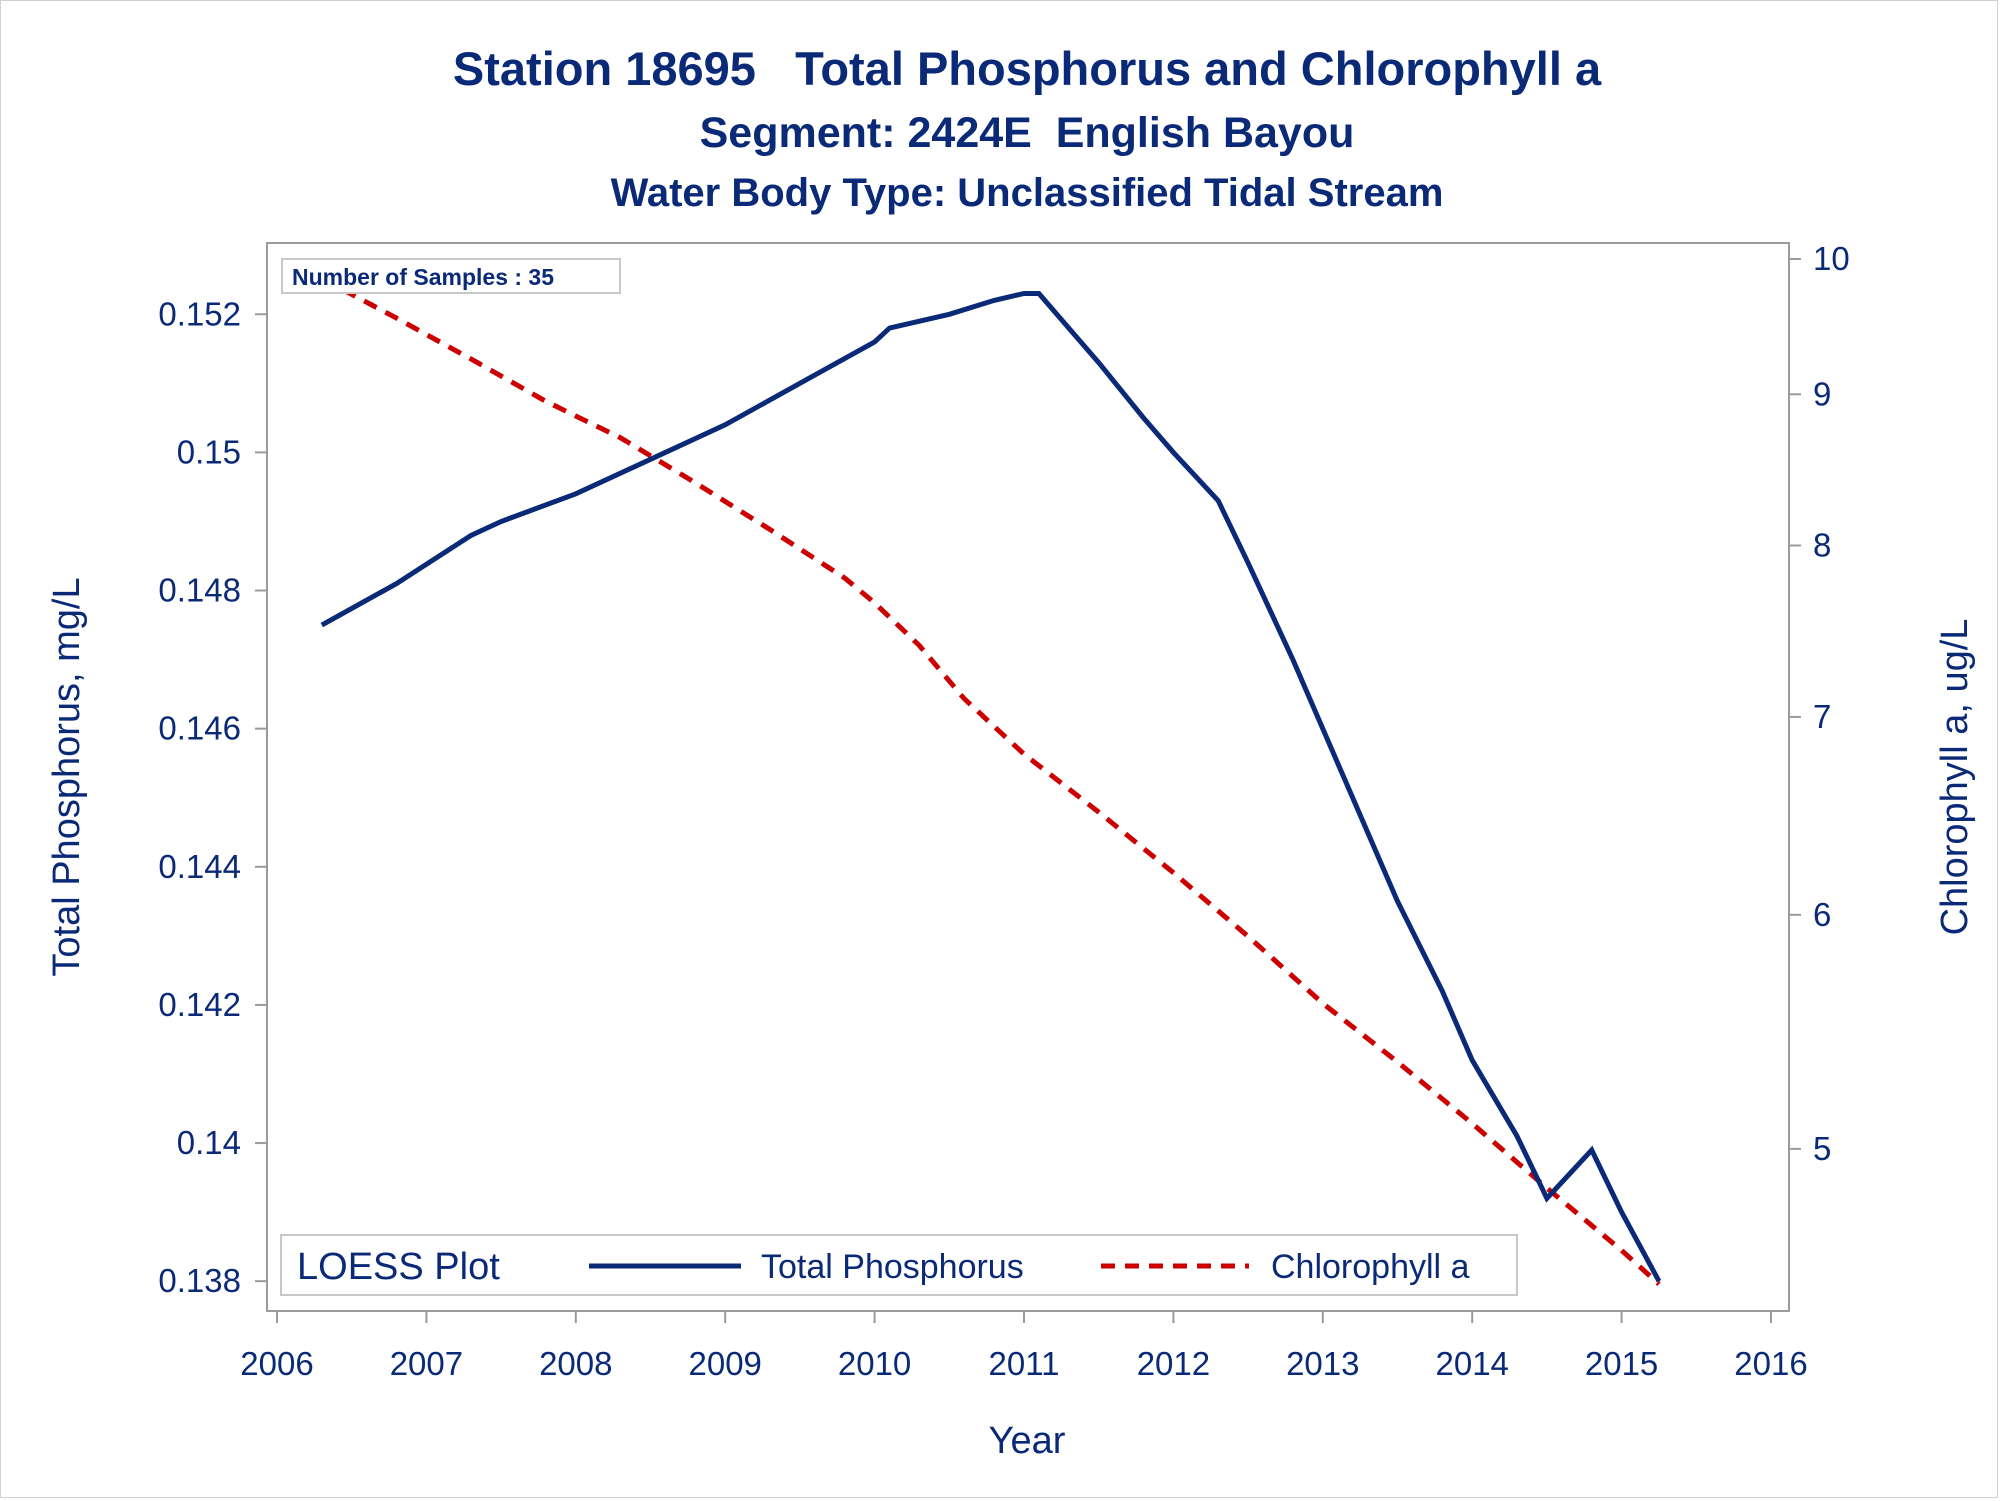 The width and height of the screenshot is (2000, 1501). Describe the element at coordinates (1822, 716) in the screenshot. I see `y2-tick-label: 7` at that location.